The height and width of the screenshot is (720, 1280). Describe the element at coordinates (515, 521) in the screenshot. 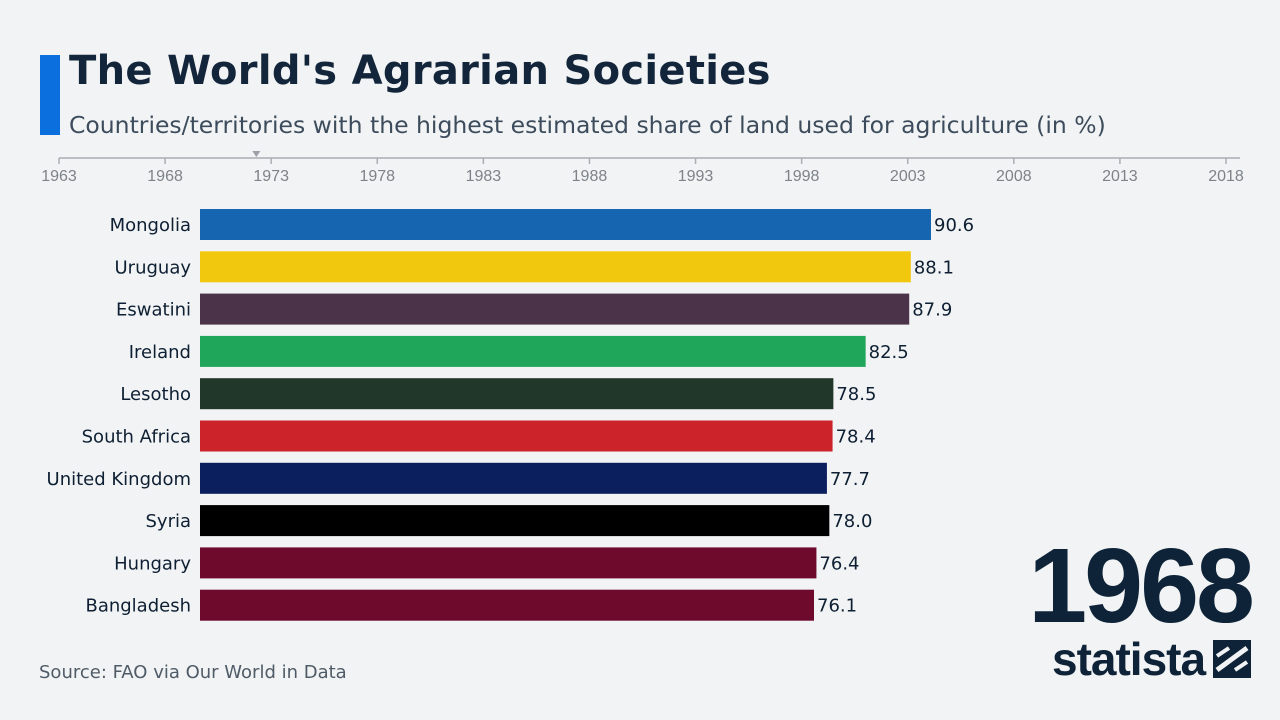

I see `bar-syria` at that location.